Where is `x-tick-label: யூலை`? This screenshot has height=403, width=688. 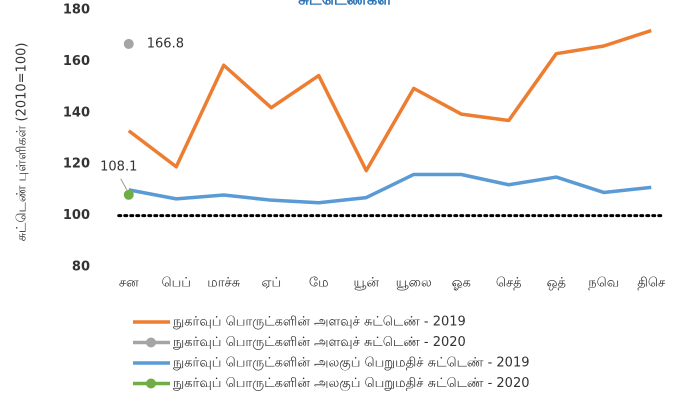 x-tick-label: யூலை is located at coordinates (414, 283).